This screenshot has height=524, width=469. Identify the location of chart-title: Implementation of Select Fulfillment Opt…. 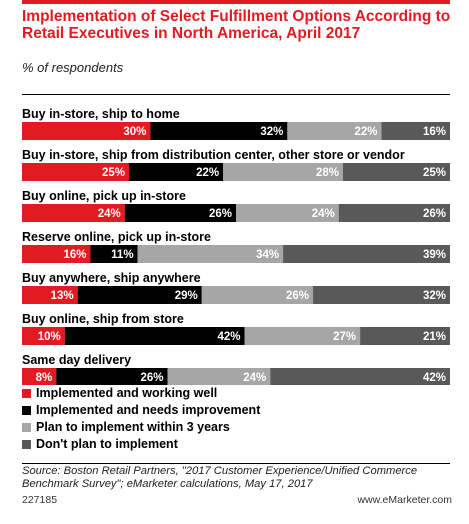
(236, 25).